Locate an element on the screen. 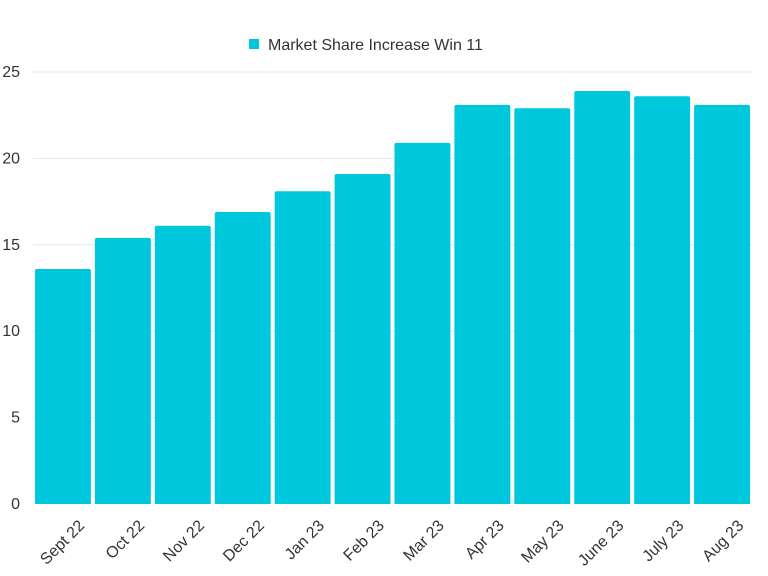 The image size is (768, 576). x-tick-label: Dec 22 is located at coordinates (244, 541).